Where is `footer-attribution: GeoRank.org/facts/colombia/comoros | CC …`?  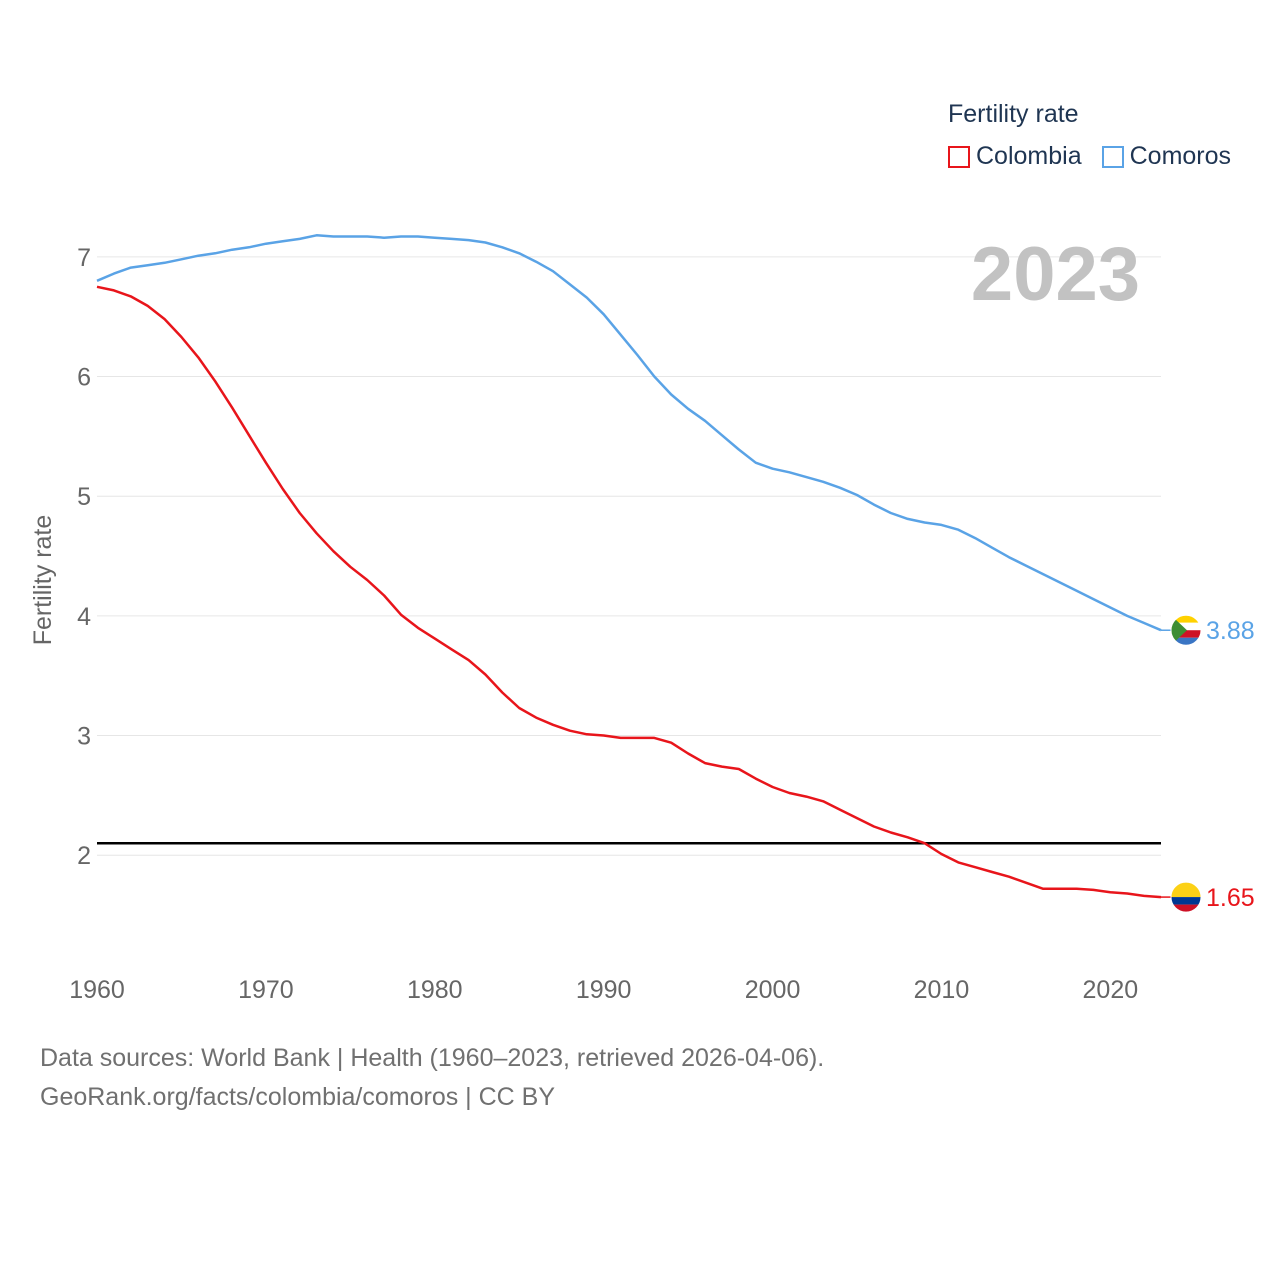
footer-attribution: GeoRank.org/facts/colombia/comoros | CC … is located at coordinates (298, 1097).